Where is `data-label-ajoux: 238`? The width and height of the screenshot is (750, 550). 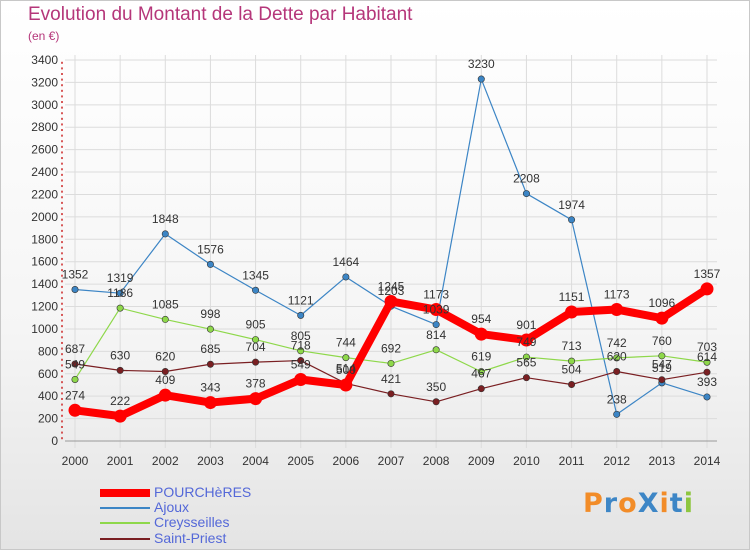 data-label-ajoux: 238 is located at coordinates (617, 399).